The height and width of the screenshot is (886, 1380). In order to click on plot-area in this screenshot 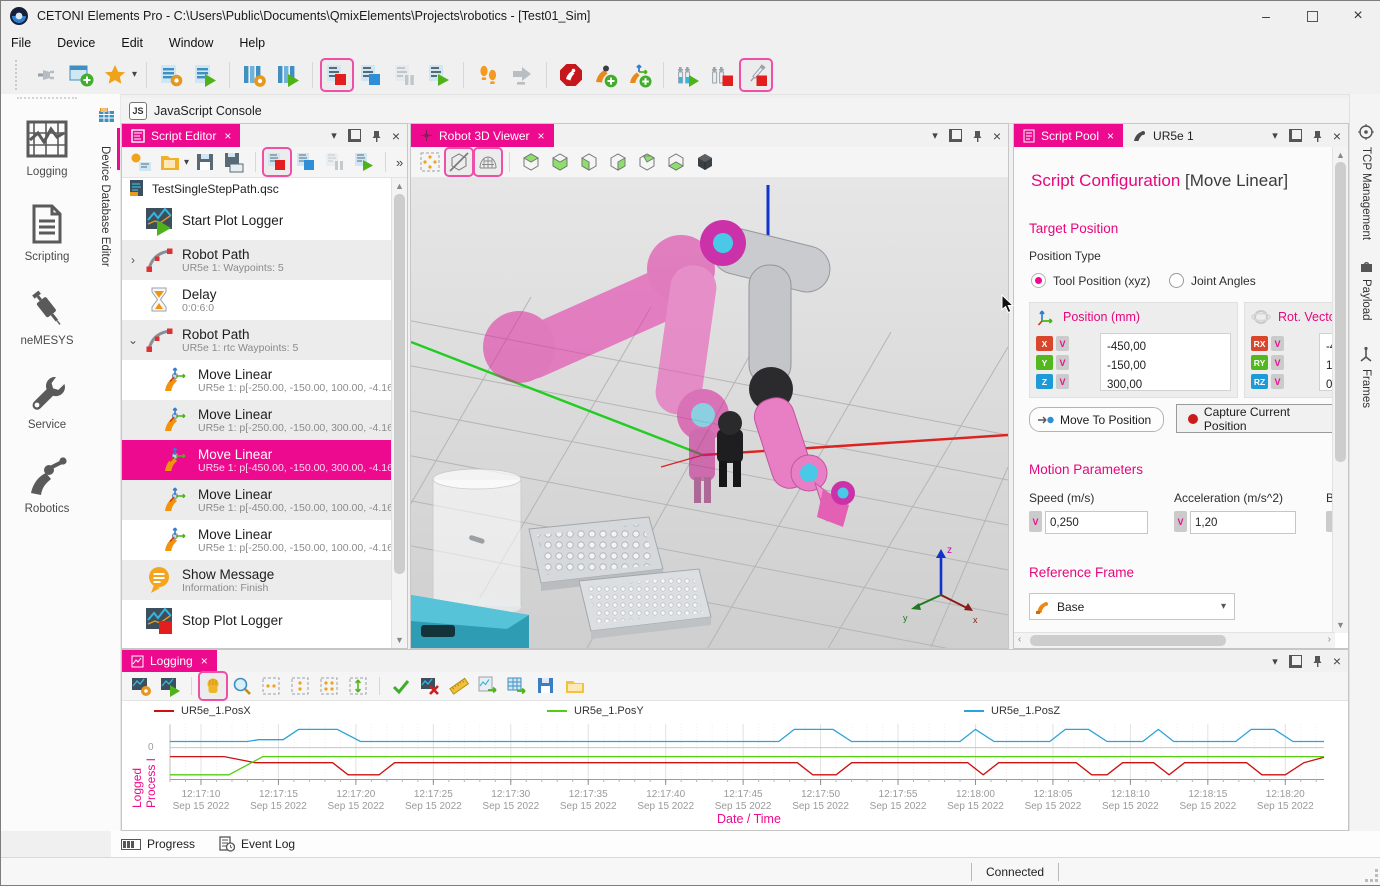, I will do `click(747, 755)`.